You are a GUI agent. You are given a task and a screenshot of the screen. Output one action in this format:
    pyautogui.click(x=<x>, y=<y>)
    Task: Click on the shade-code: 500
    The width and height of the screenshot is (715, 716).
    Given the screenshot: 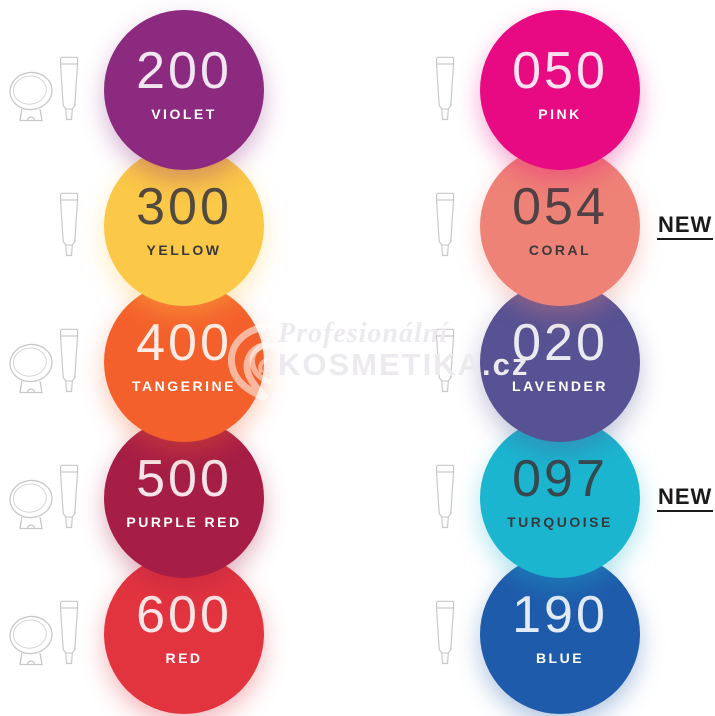 What is the action you would take?
    pyautogui.click(x=184, y=478)
    